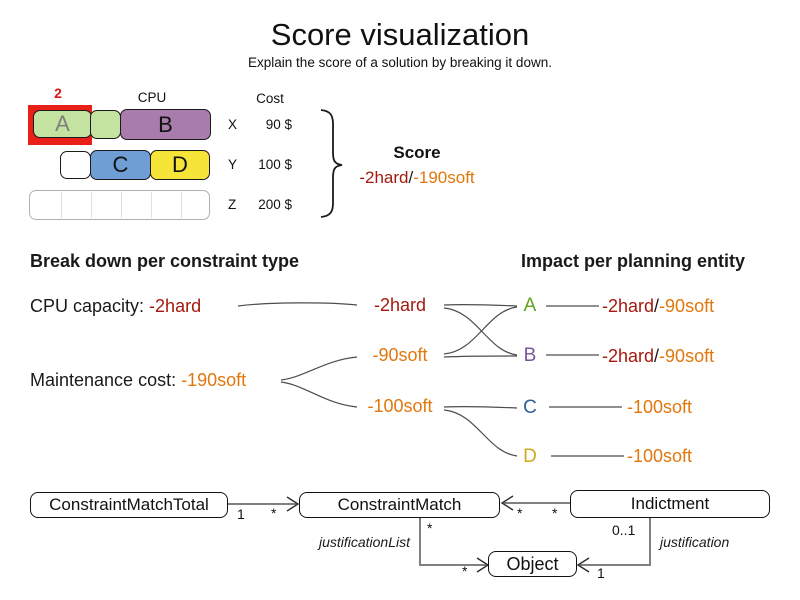 Image resolution: width=800 pixels, height=600 pixels. What do you see at coordinates (129, 505) in the screenshot?
I see `uml-box-constraint-match-total: ConstraintMatchTotal` at bounding box center [129, 505].